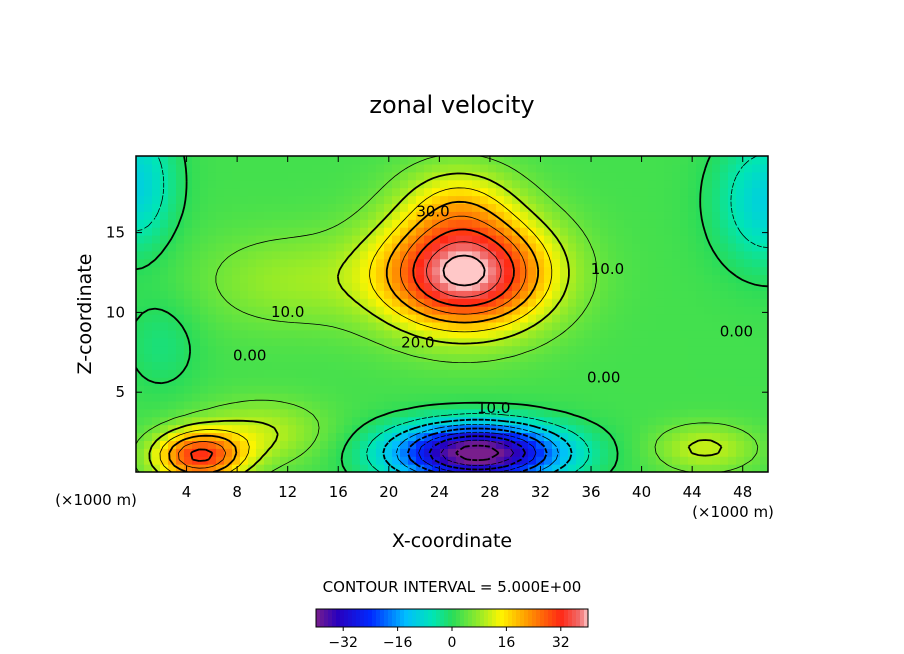  Describe the element at coordinates (561, 643) in the screenshot. I see `colorbar-tick-label: 32` at that location.